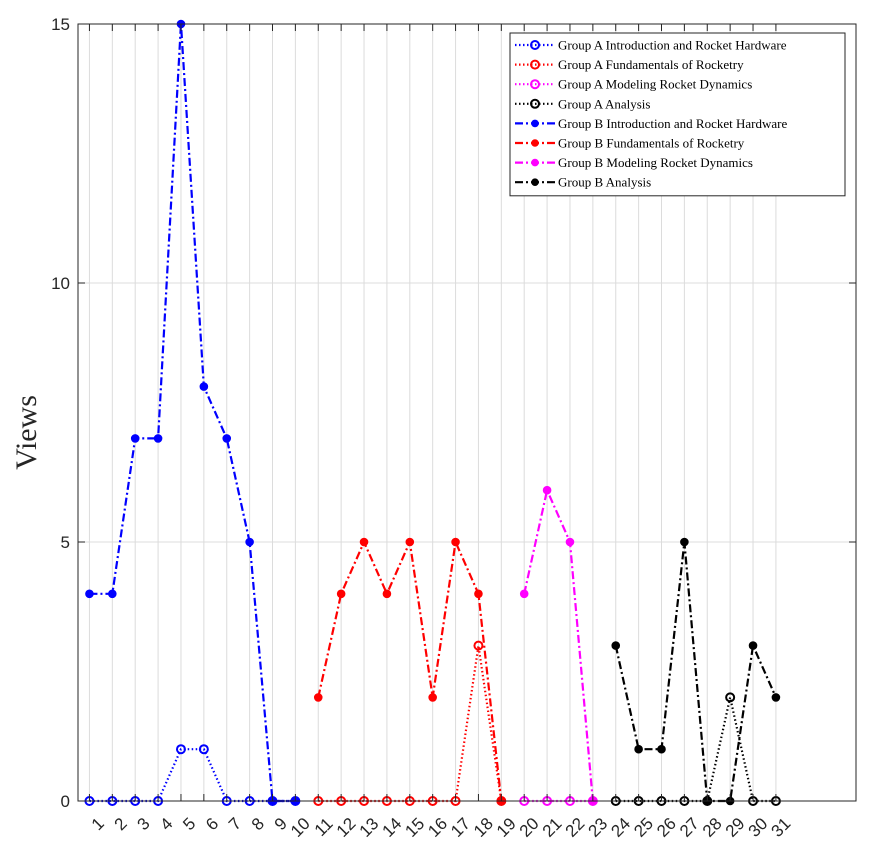 The height and width of the screenshot is (864, 879). I want to click on legend-entry: Group A Modeling Rocket Dynamics, so click(633, 84).